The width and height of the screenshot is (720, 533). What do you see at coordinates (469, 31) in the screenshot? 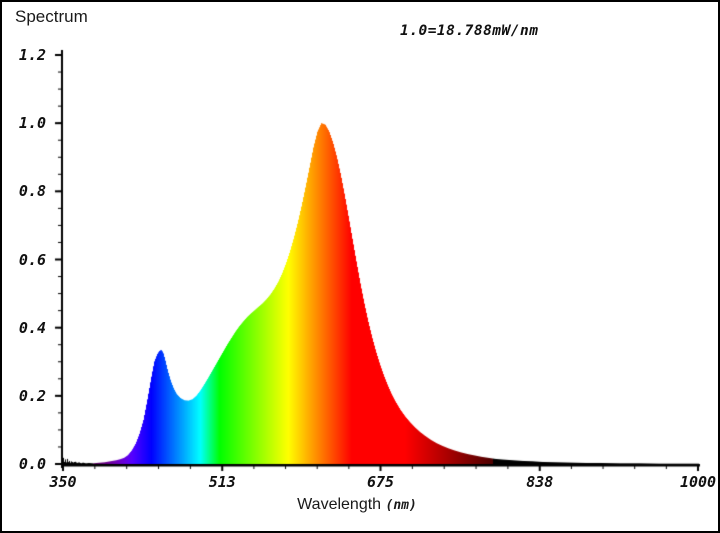
I see `scale-annotation: 1.0=18.788mW/nm` at bounding box center [469, 31].